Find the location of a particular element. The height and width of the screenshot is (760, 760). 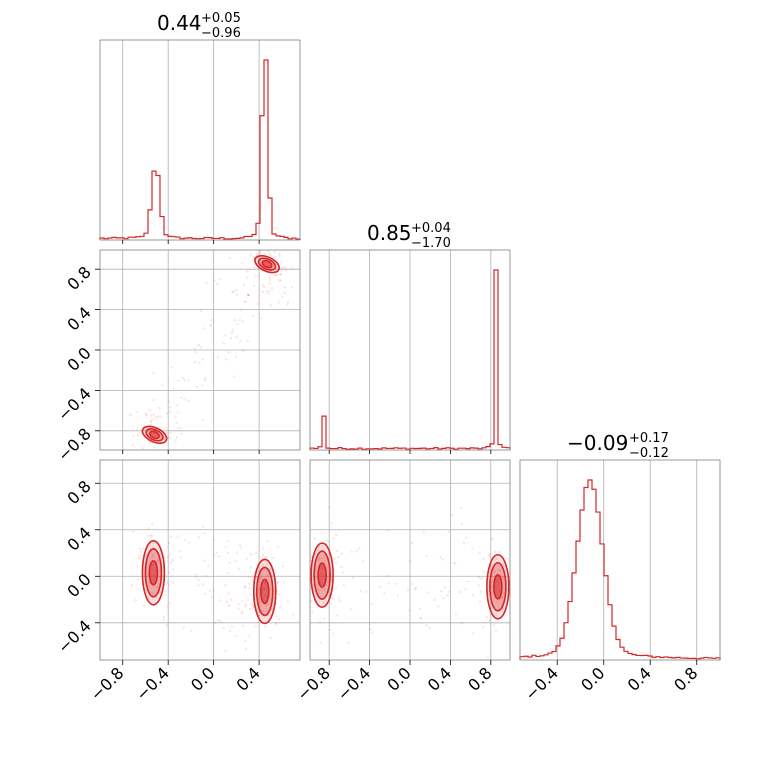

title-param-1: 0.85 +0.04 −1.70 is located at coordinates (409, 236).